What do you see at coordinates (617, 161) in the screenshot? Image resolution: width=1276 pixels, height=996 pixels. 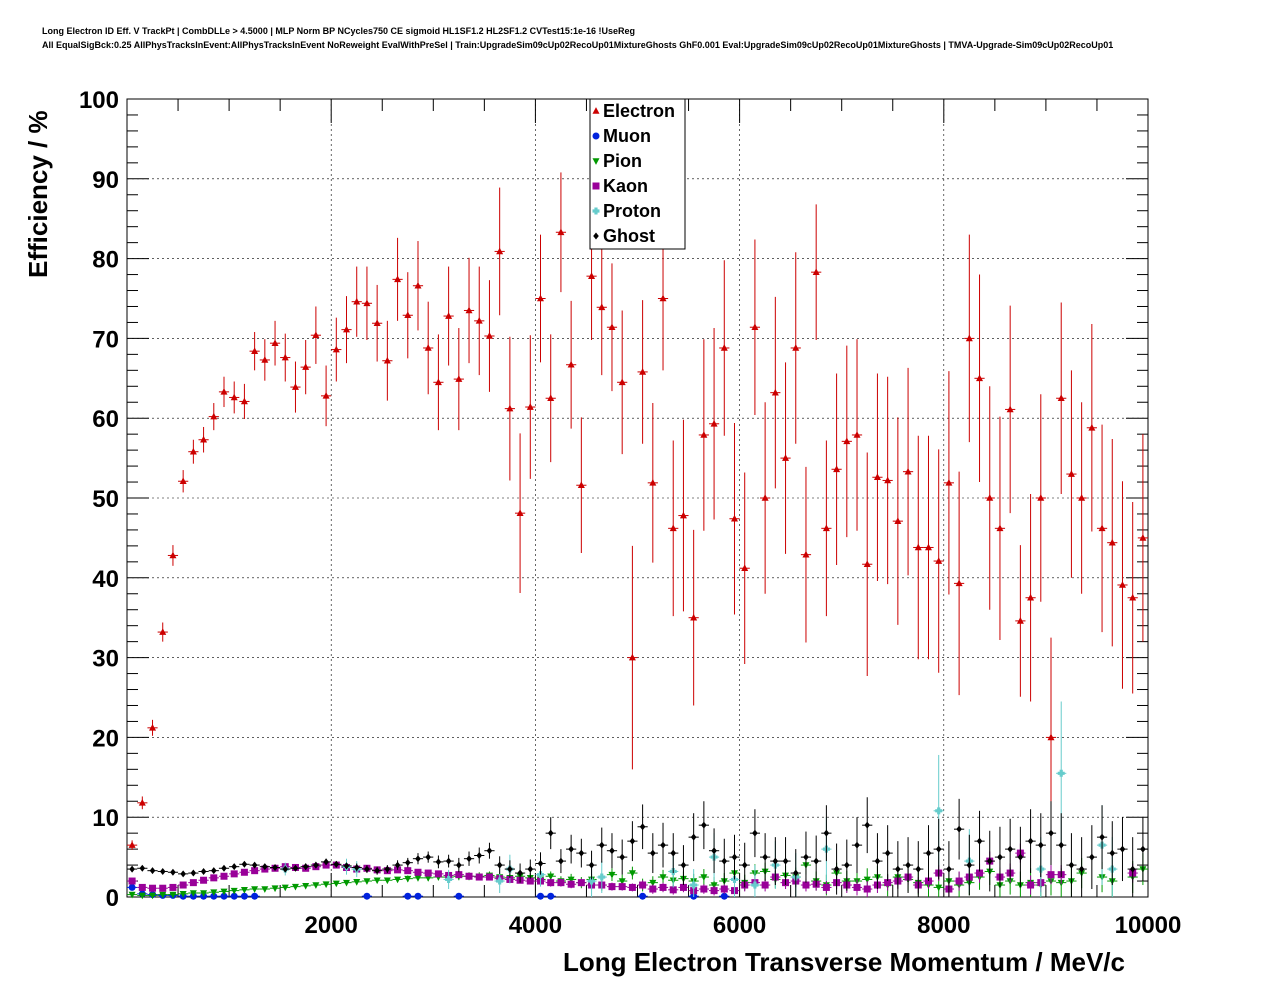 I see `legend-entry-pion: Pion` at bounding box center [617, 161].